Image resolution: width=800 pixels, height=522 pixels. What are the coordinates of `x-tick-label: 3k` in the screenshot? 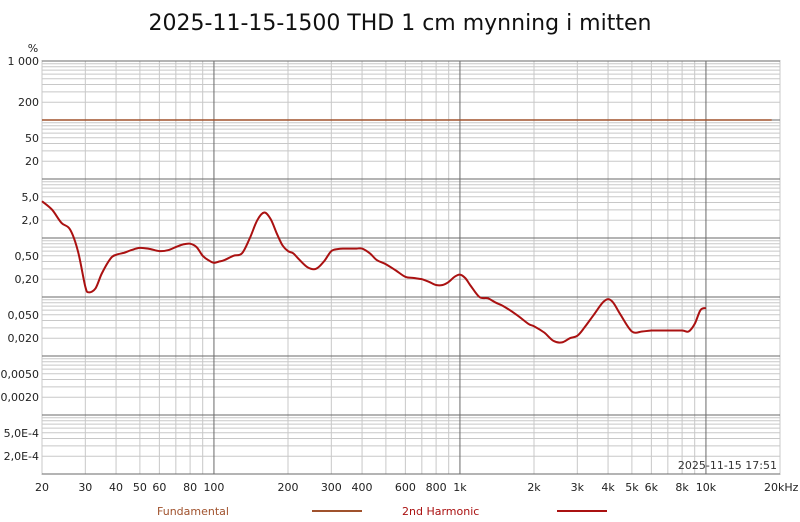 It's located at (578, 487).